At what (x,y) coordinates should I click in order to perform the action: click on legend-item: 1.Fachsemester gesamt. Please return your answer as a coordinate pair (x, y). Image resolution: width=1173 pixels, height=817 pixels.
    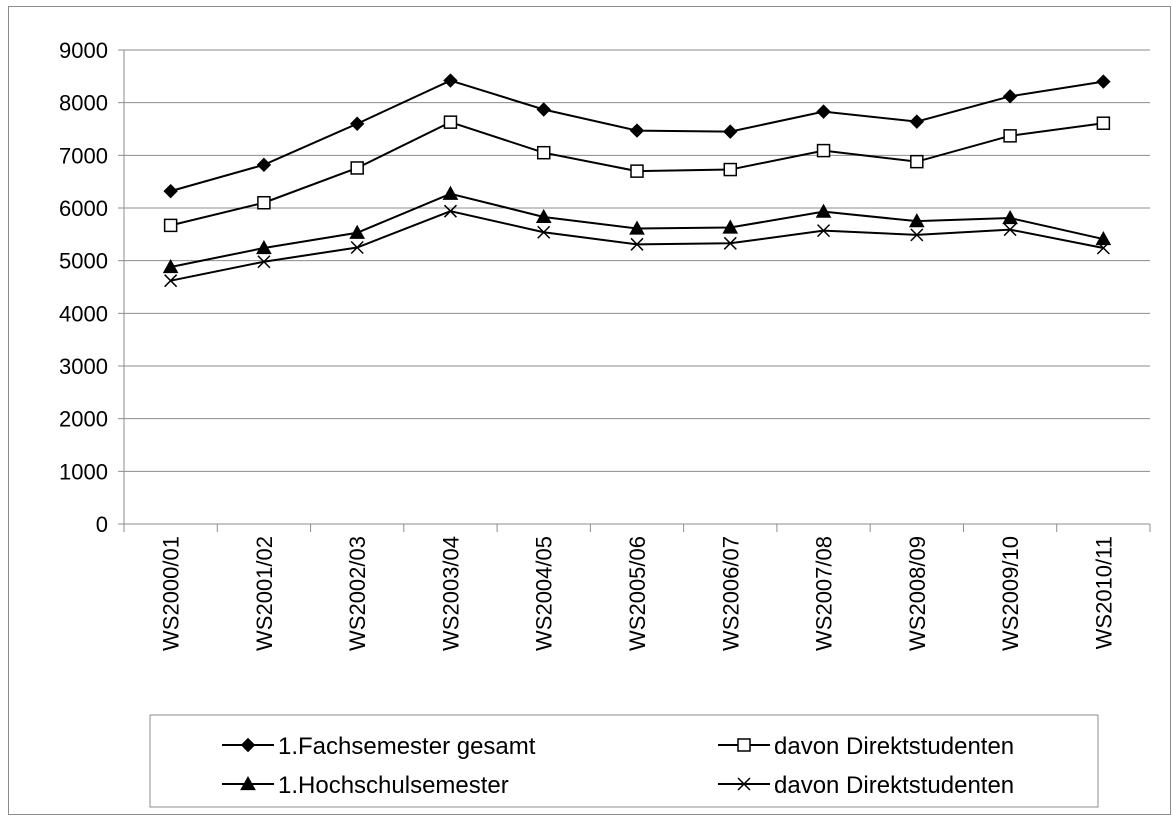
    Looking at the image, I should click on (379, 746).